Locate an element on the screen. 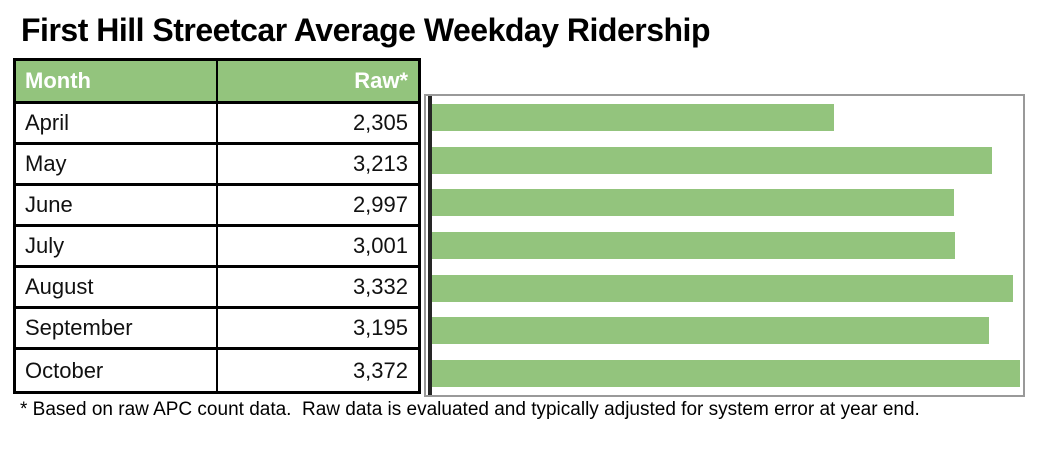 The width and height of the screenshot is (1038, 450). raw-value-cell: 3,372 is located at coordinates (380, 370).